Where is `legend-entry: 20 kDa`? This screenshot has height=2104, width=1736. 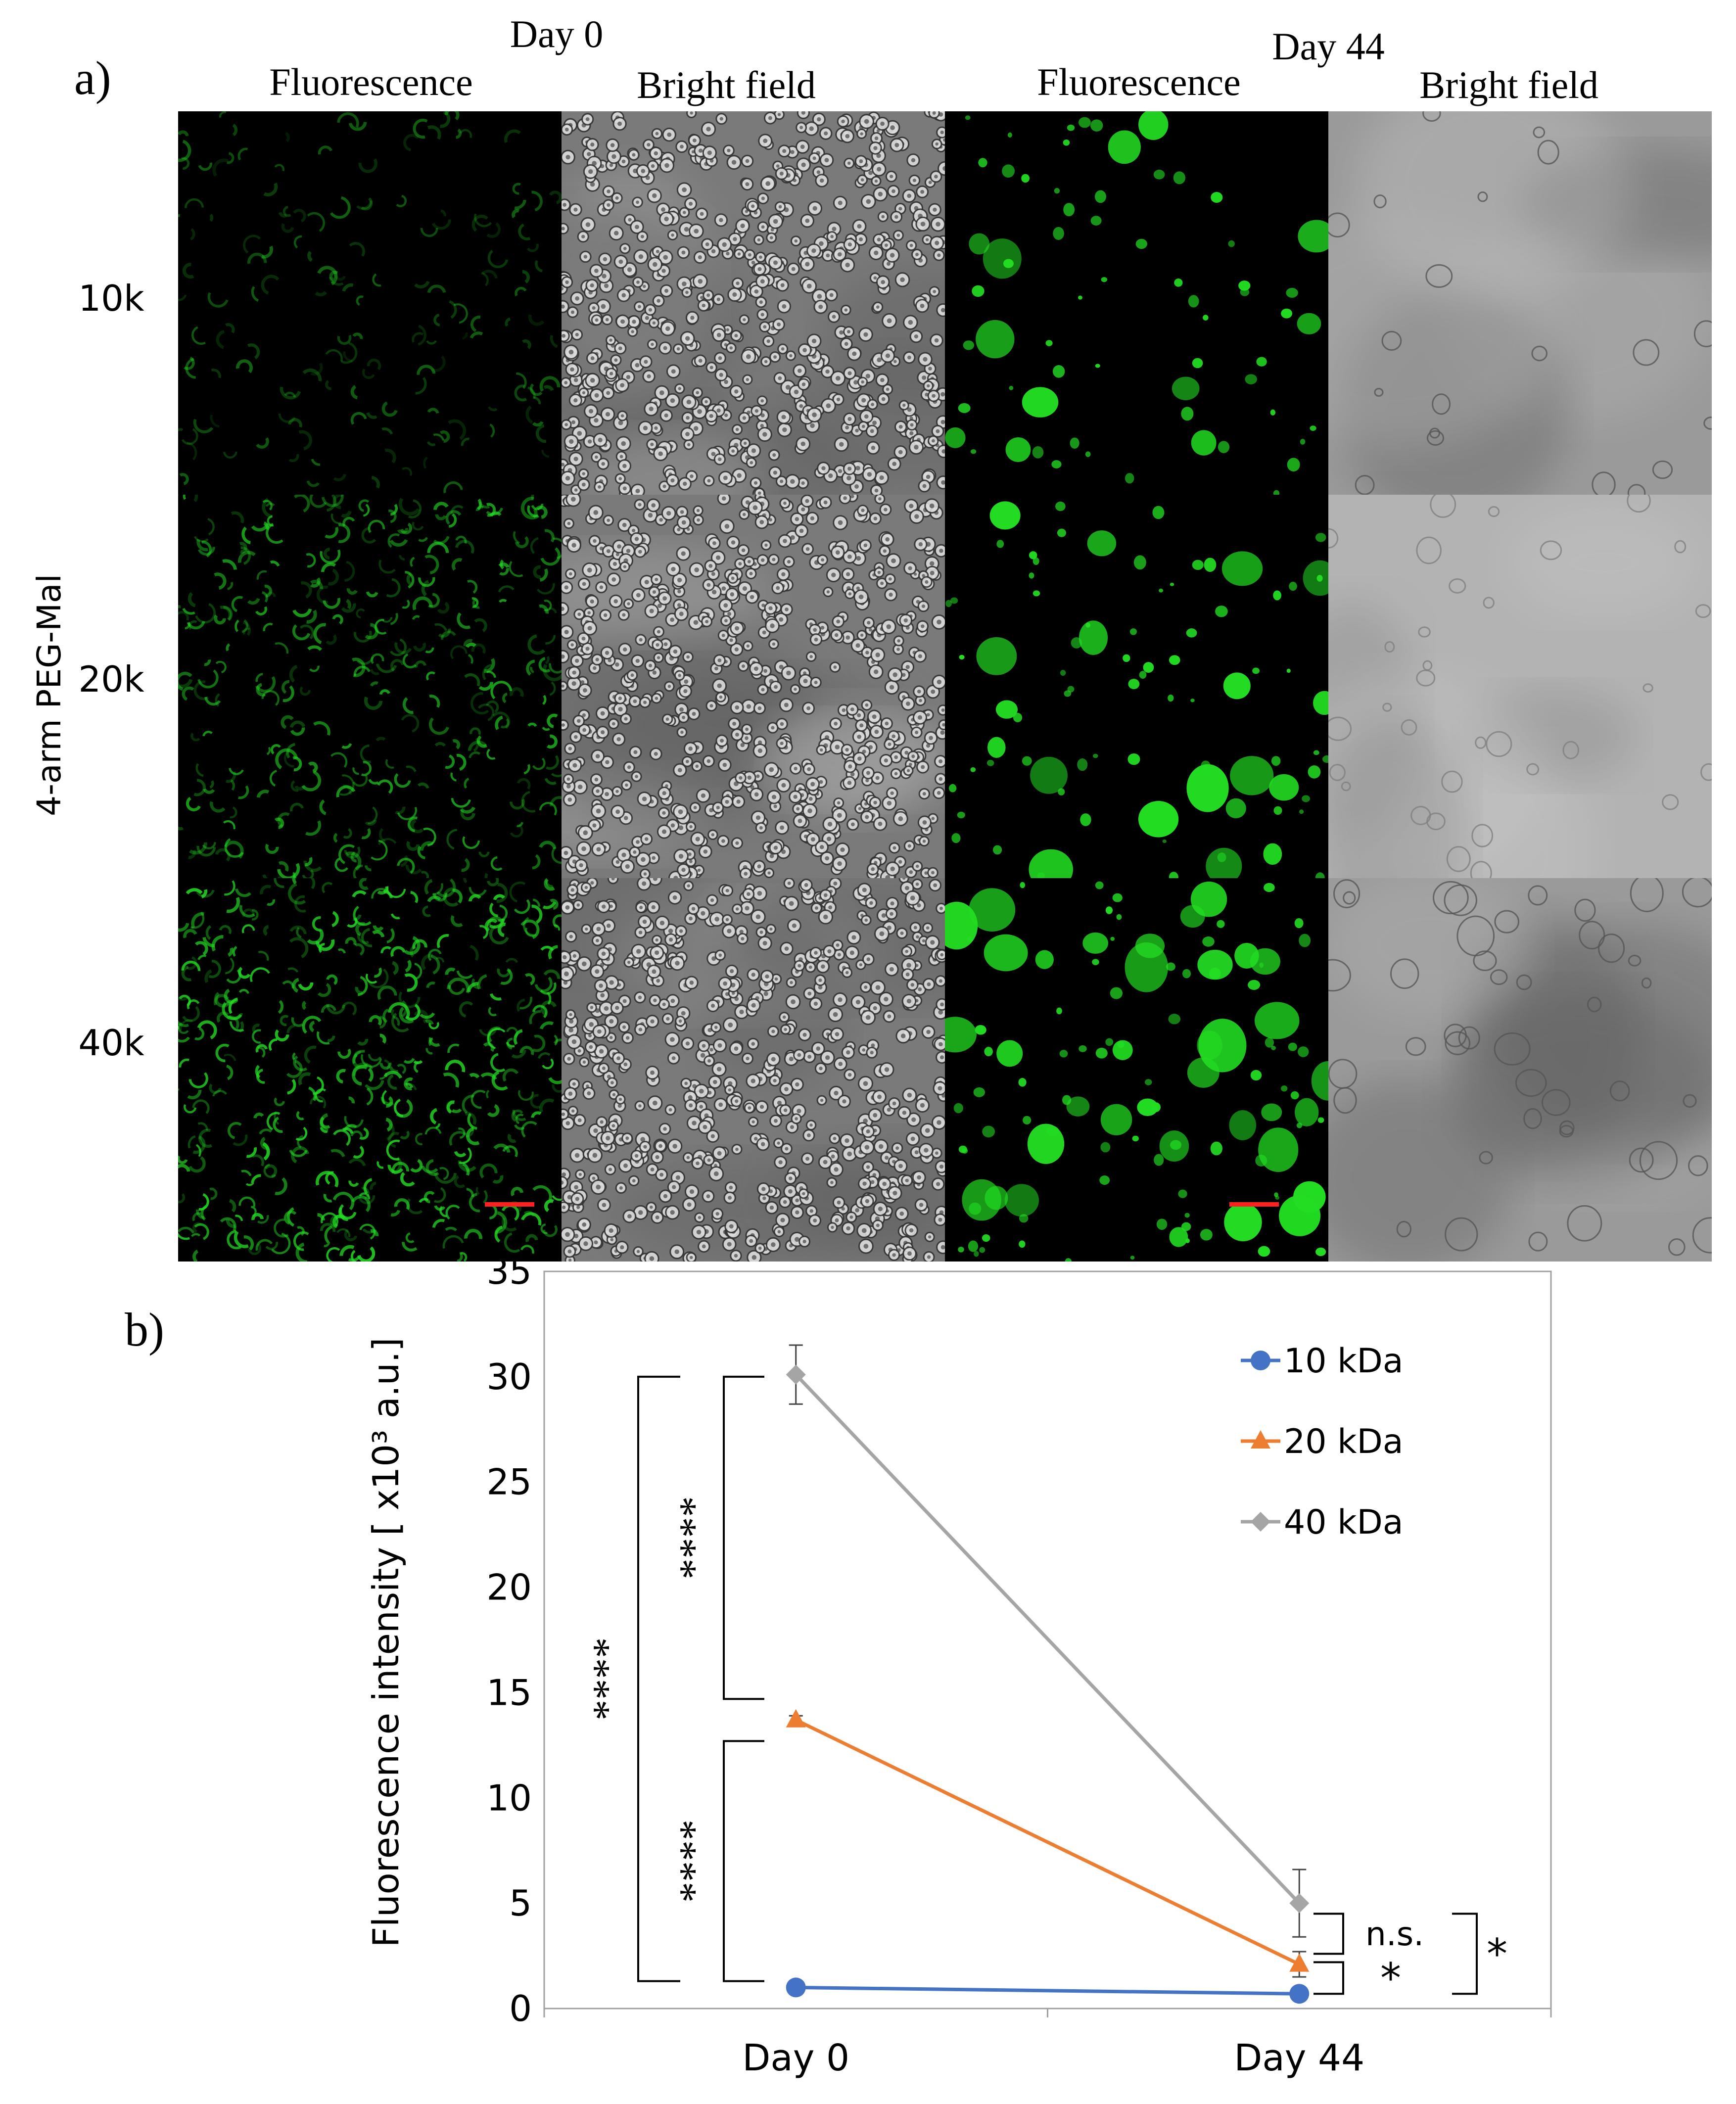 legend-entry: 20 kDa is located at coordinates (1322, 1441).